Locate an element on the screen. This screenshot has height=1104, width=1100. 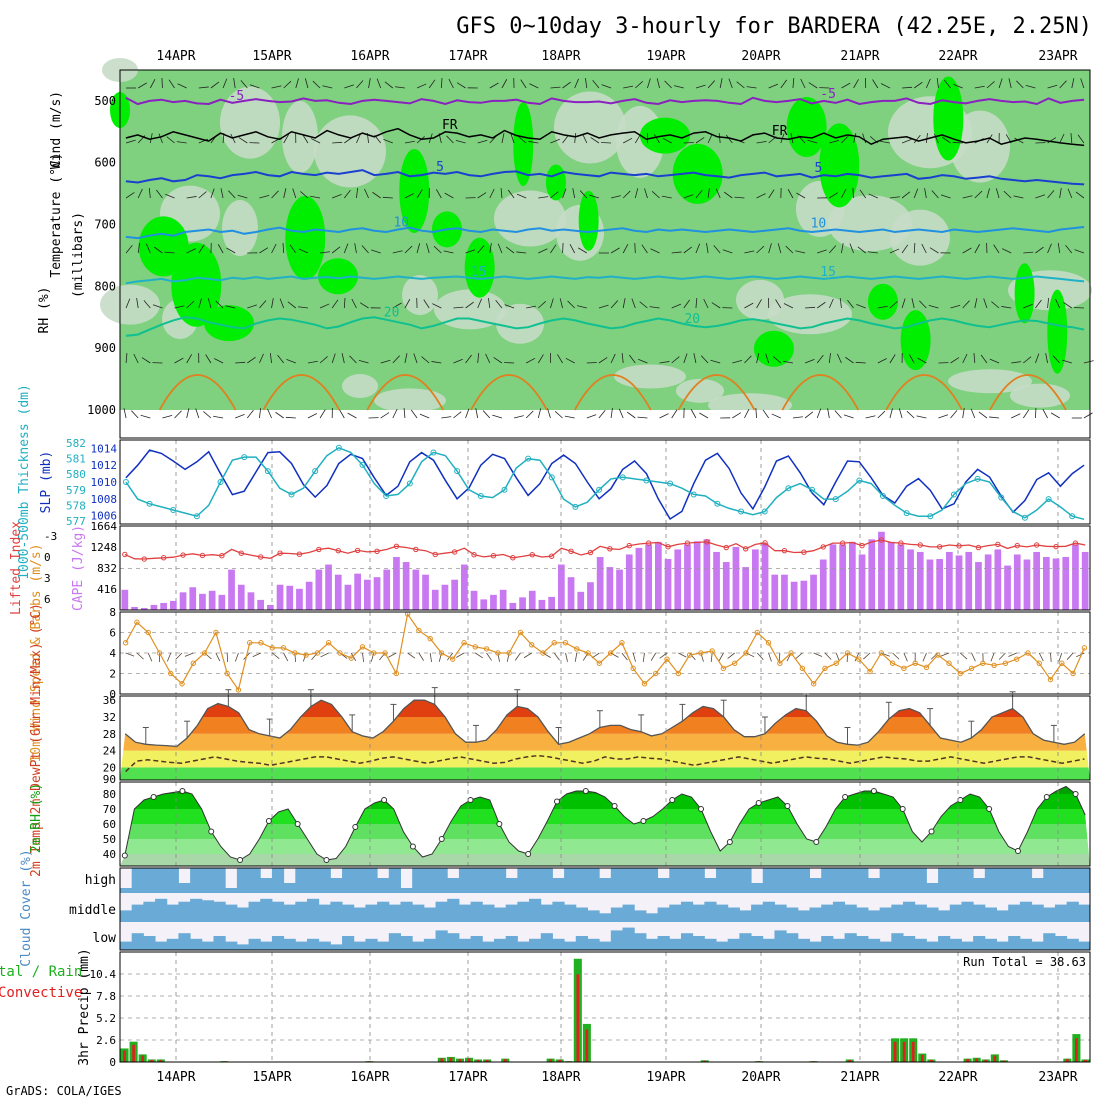
date-label-bottom-5: 19APR is located at coordinates (665, 1077).